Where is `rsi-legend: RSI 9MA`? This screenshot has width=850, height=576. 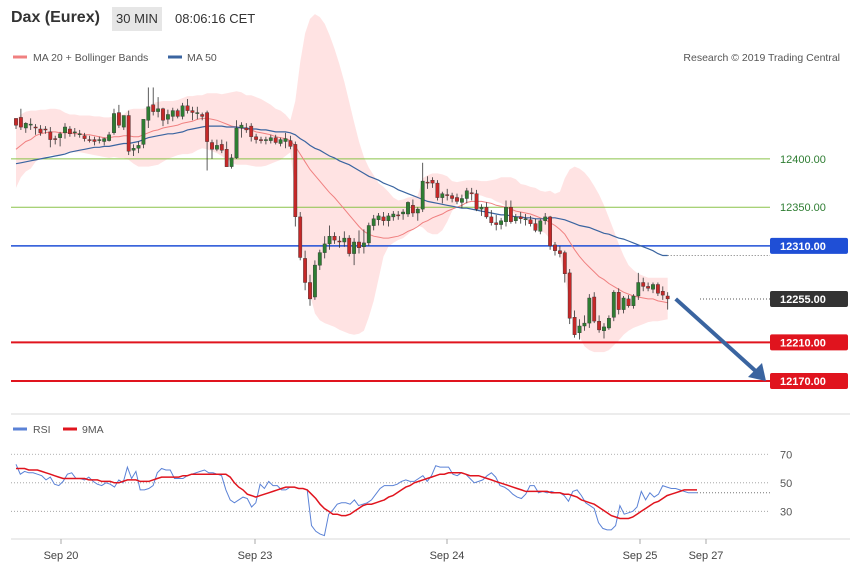
rsi-legend: RSI 9MA is located at coordinates (58, 430).